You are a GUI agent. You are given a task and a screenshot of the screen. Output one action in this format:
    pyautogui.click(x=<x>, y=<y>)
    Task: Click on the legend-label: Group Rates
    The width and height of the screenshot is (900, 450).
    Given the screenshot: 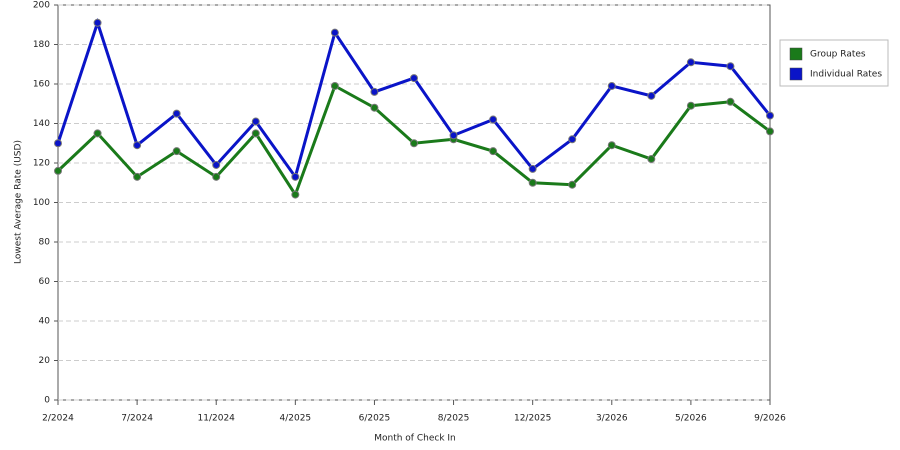 What is the action you would take?
    pyautogui.click(x=838, y=55)
    